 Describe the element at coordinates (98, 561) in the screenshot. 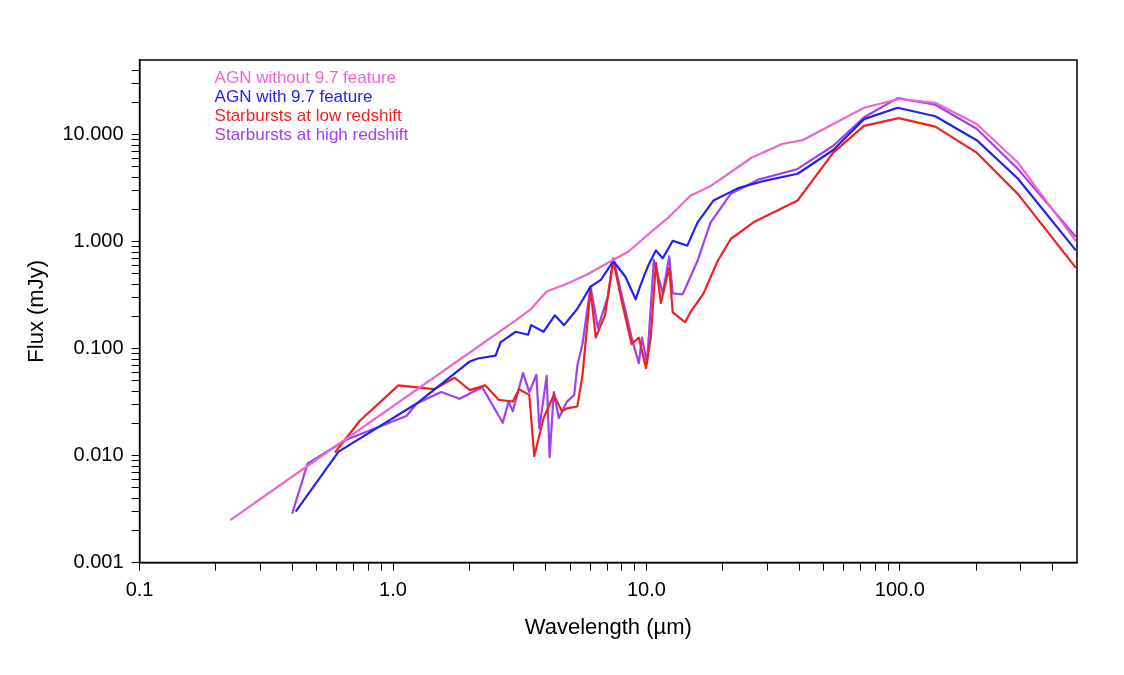

I see `y-tick-label: 0.001` at that location.